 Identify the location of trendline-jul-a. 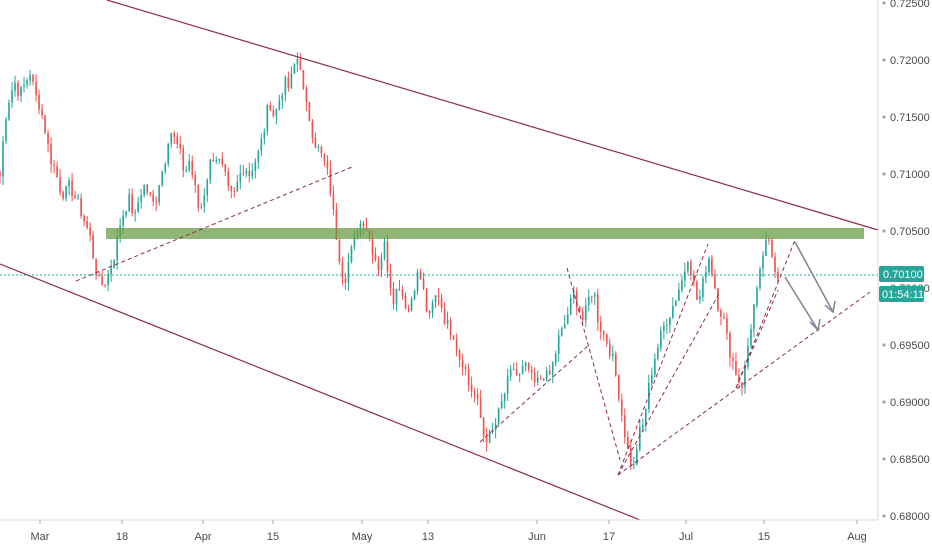
(765, 314).